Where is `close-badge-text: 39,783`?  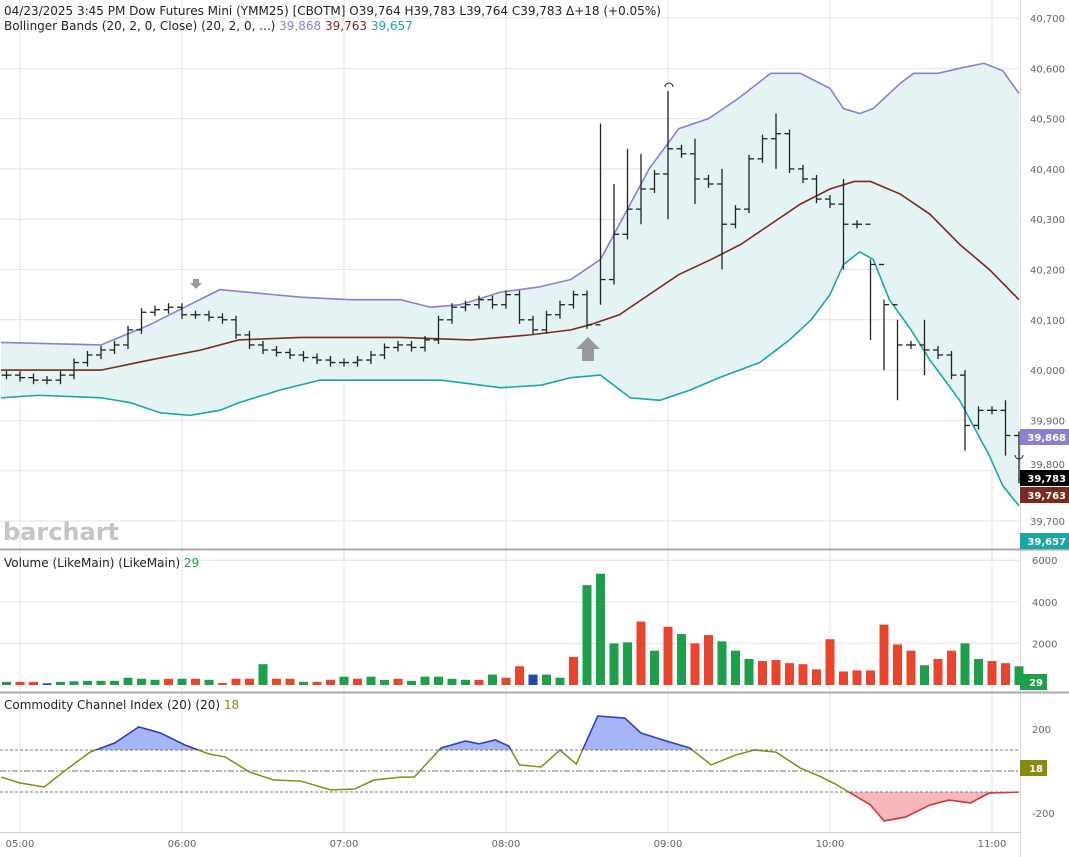
close-badge-text: 39,783 is located at coordinates (1046, 479).